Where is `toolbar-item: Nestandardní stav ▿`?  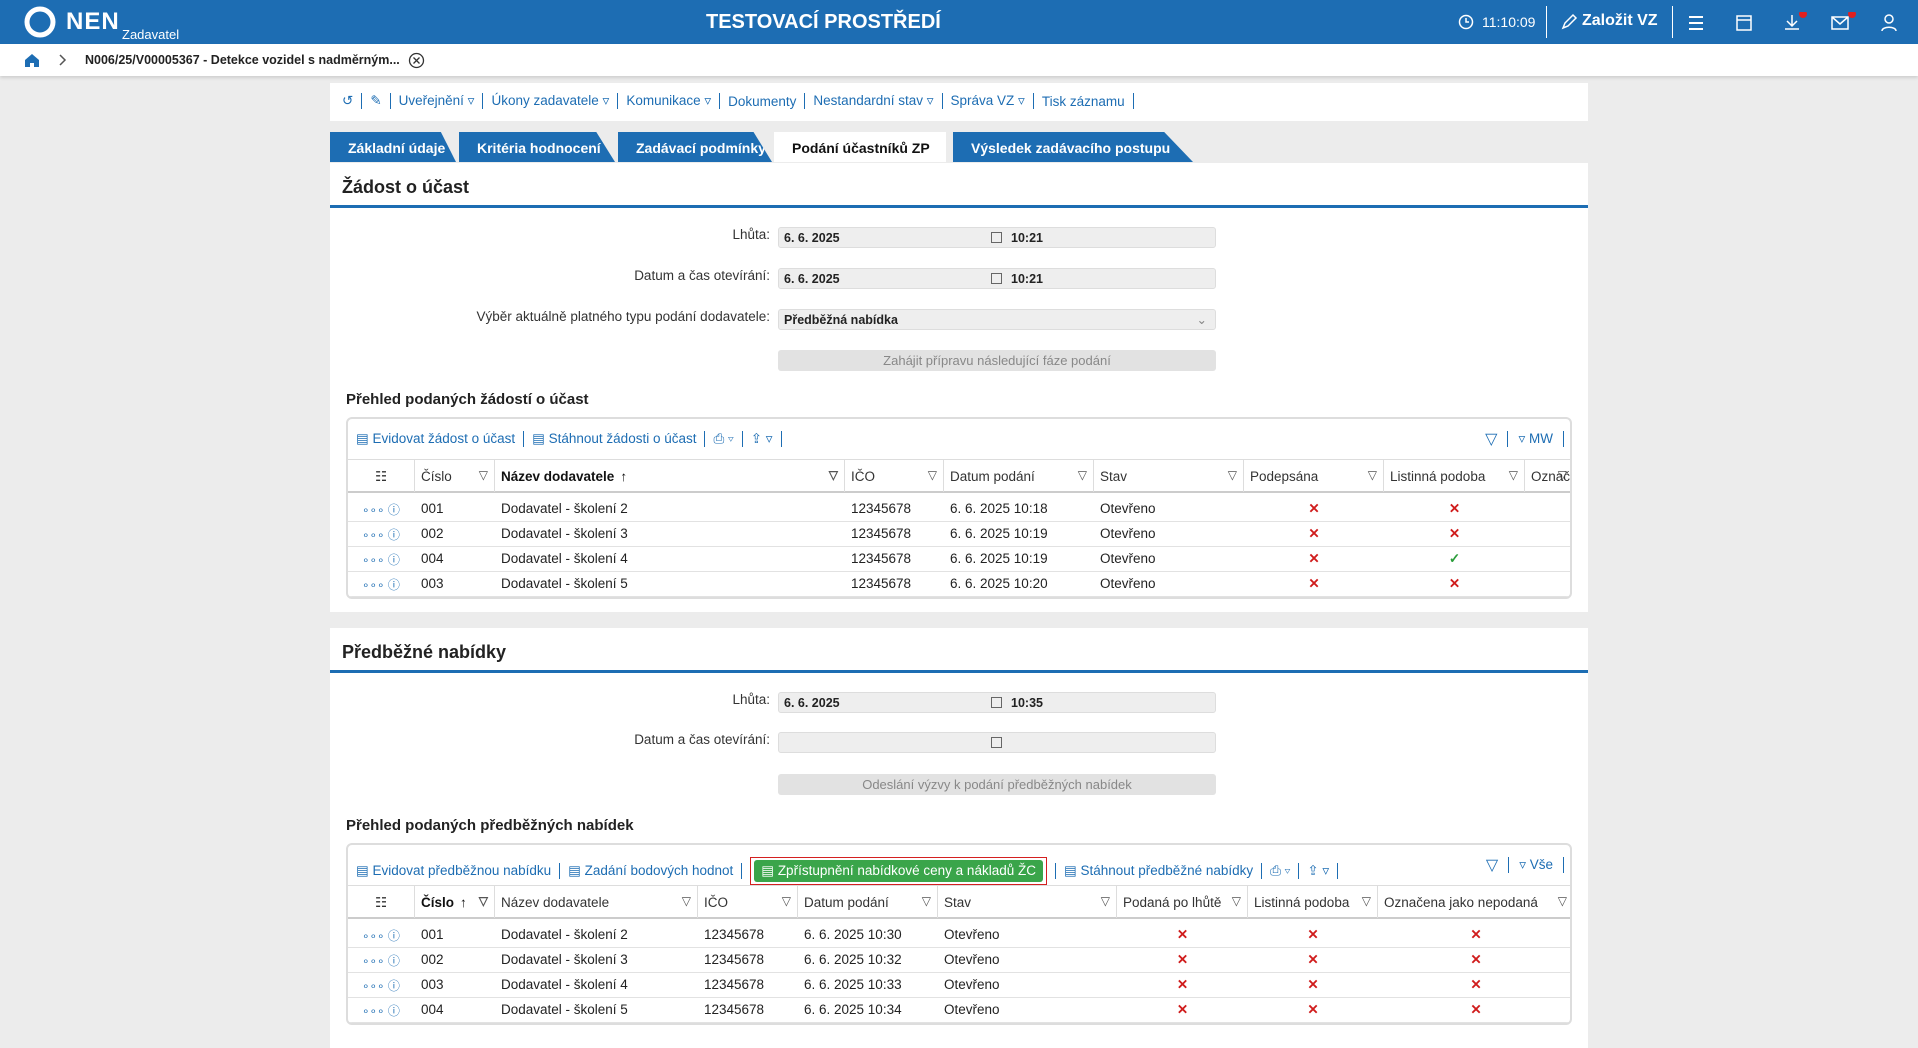 toolbar-item: Nestandardní stav ▿ is located at coordinates (873, 100).